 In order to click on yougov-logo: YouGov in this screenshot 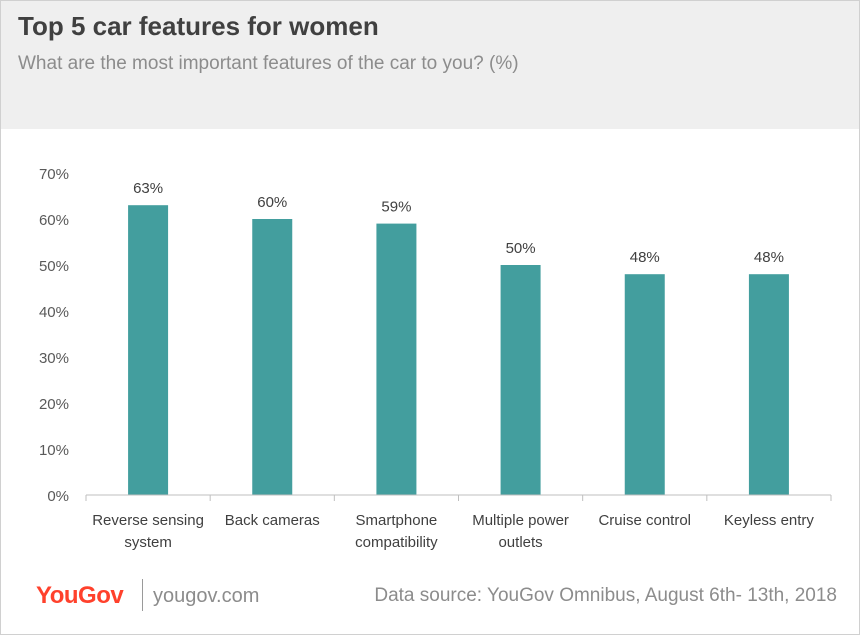, I will do `click(80, 595)`.